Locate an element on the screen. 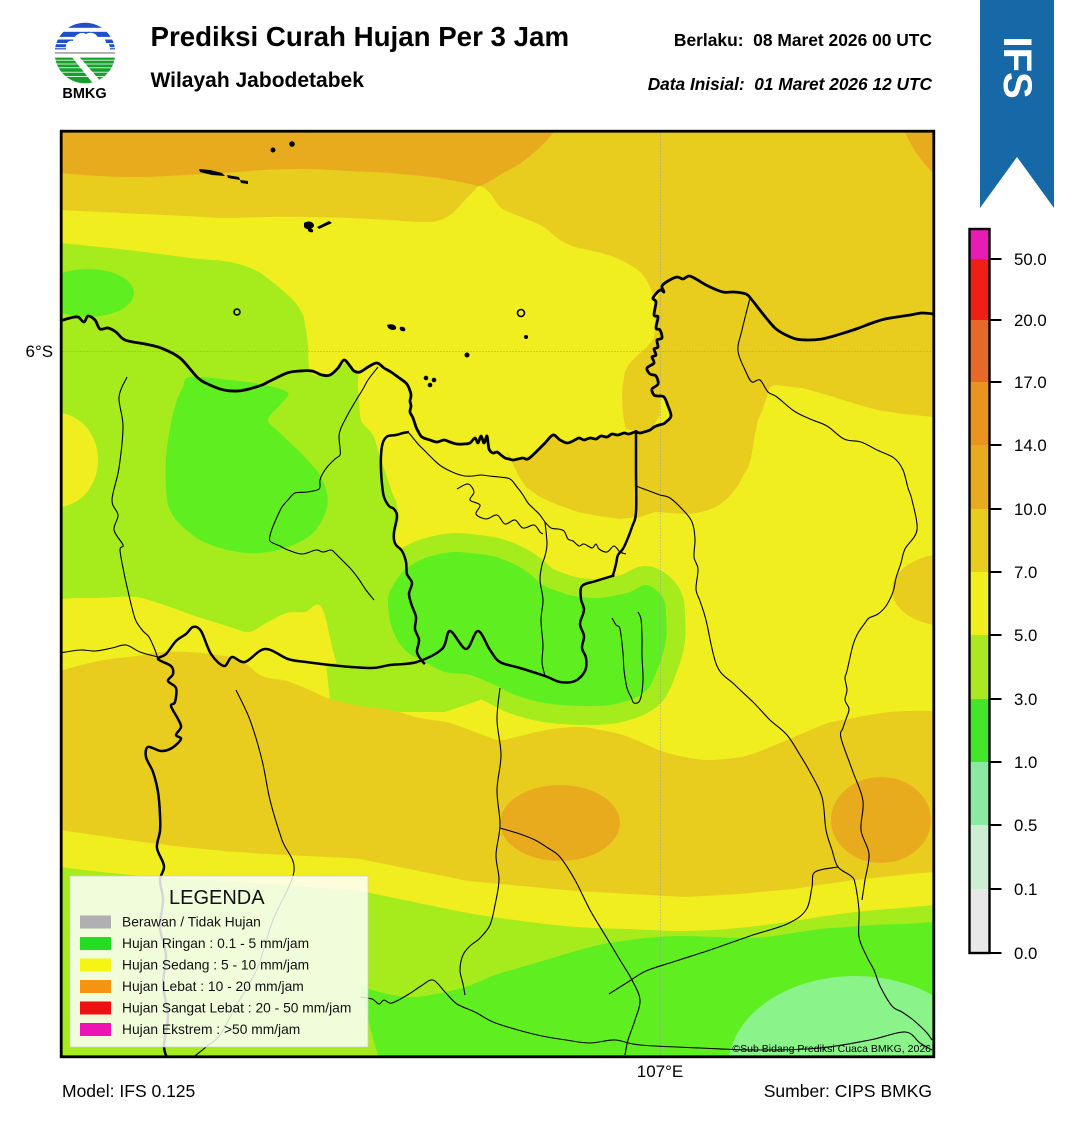 The width and height of the screenshot is (1072, 1128). svg-text:Hujan Sangat Lebat : 20 - 50 m: Hujan Sangat Lebat : 20 - 50 mm/jam is located at coordinates (236, 1008).